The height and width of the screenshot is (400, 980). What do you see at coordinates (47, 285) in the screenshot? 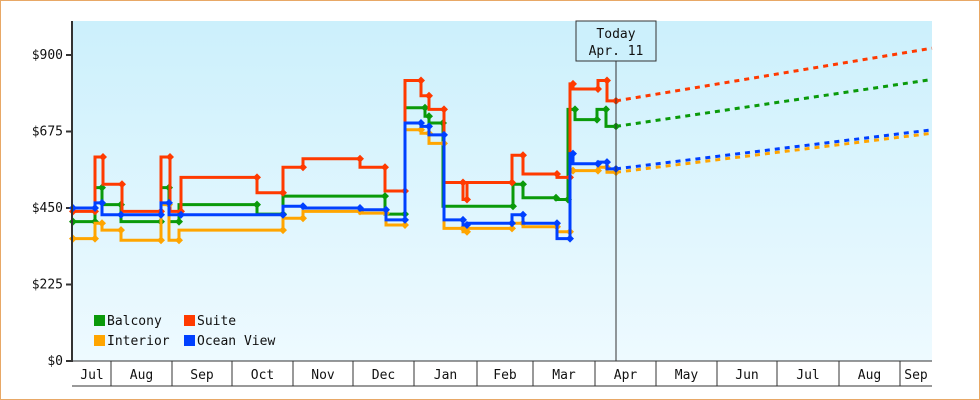
I see `y-tick-label: $225` at bounding box center [47, 285].